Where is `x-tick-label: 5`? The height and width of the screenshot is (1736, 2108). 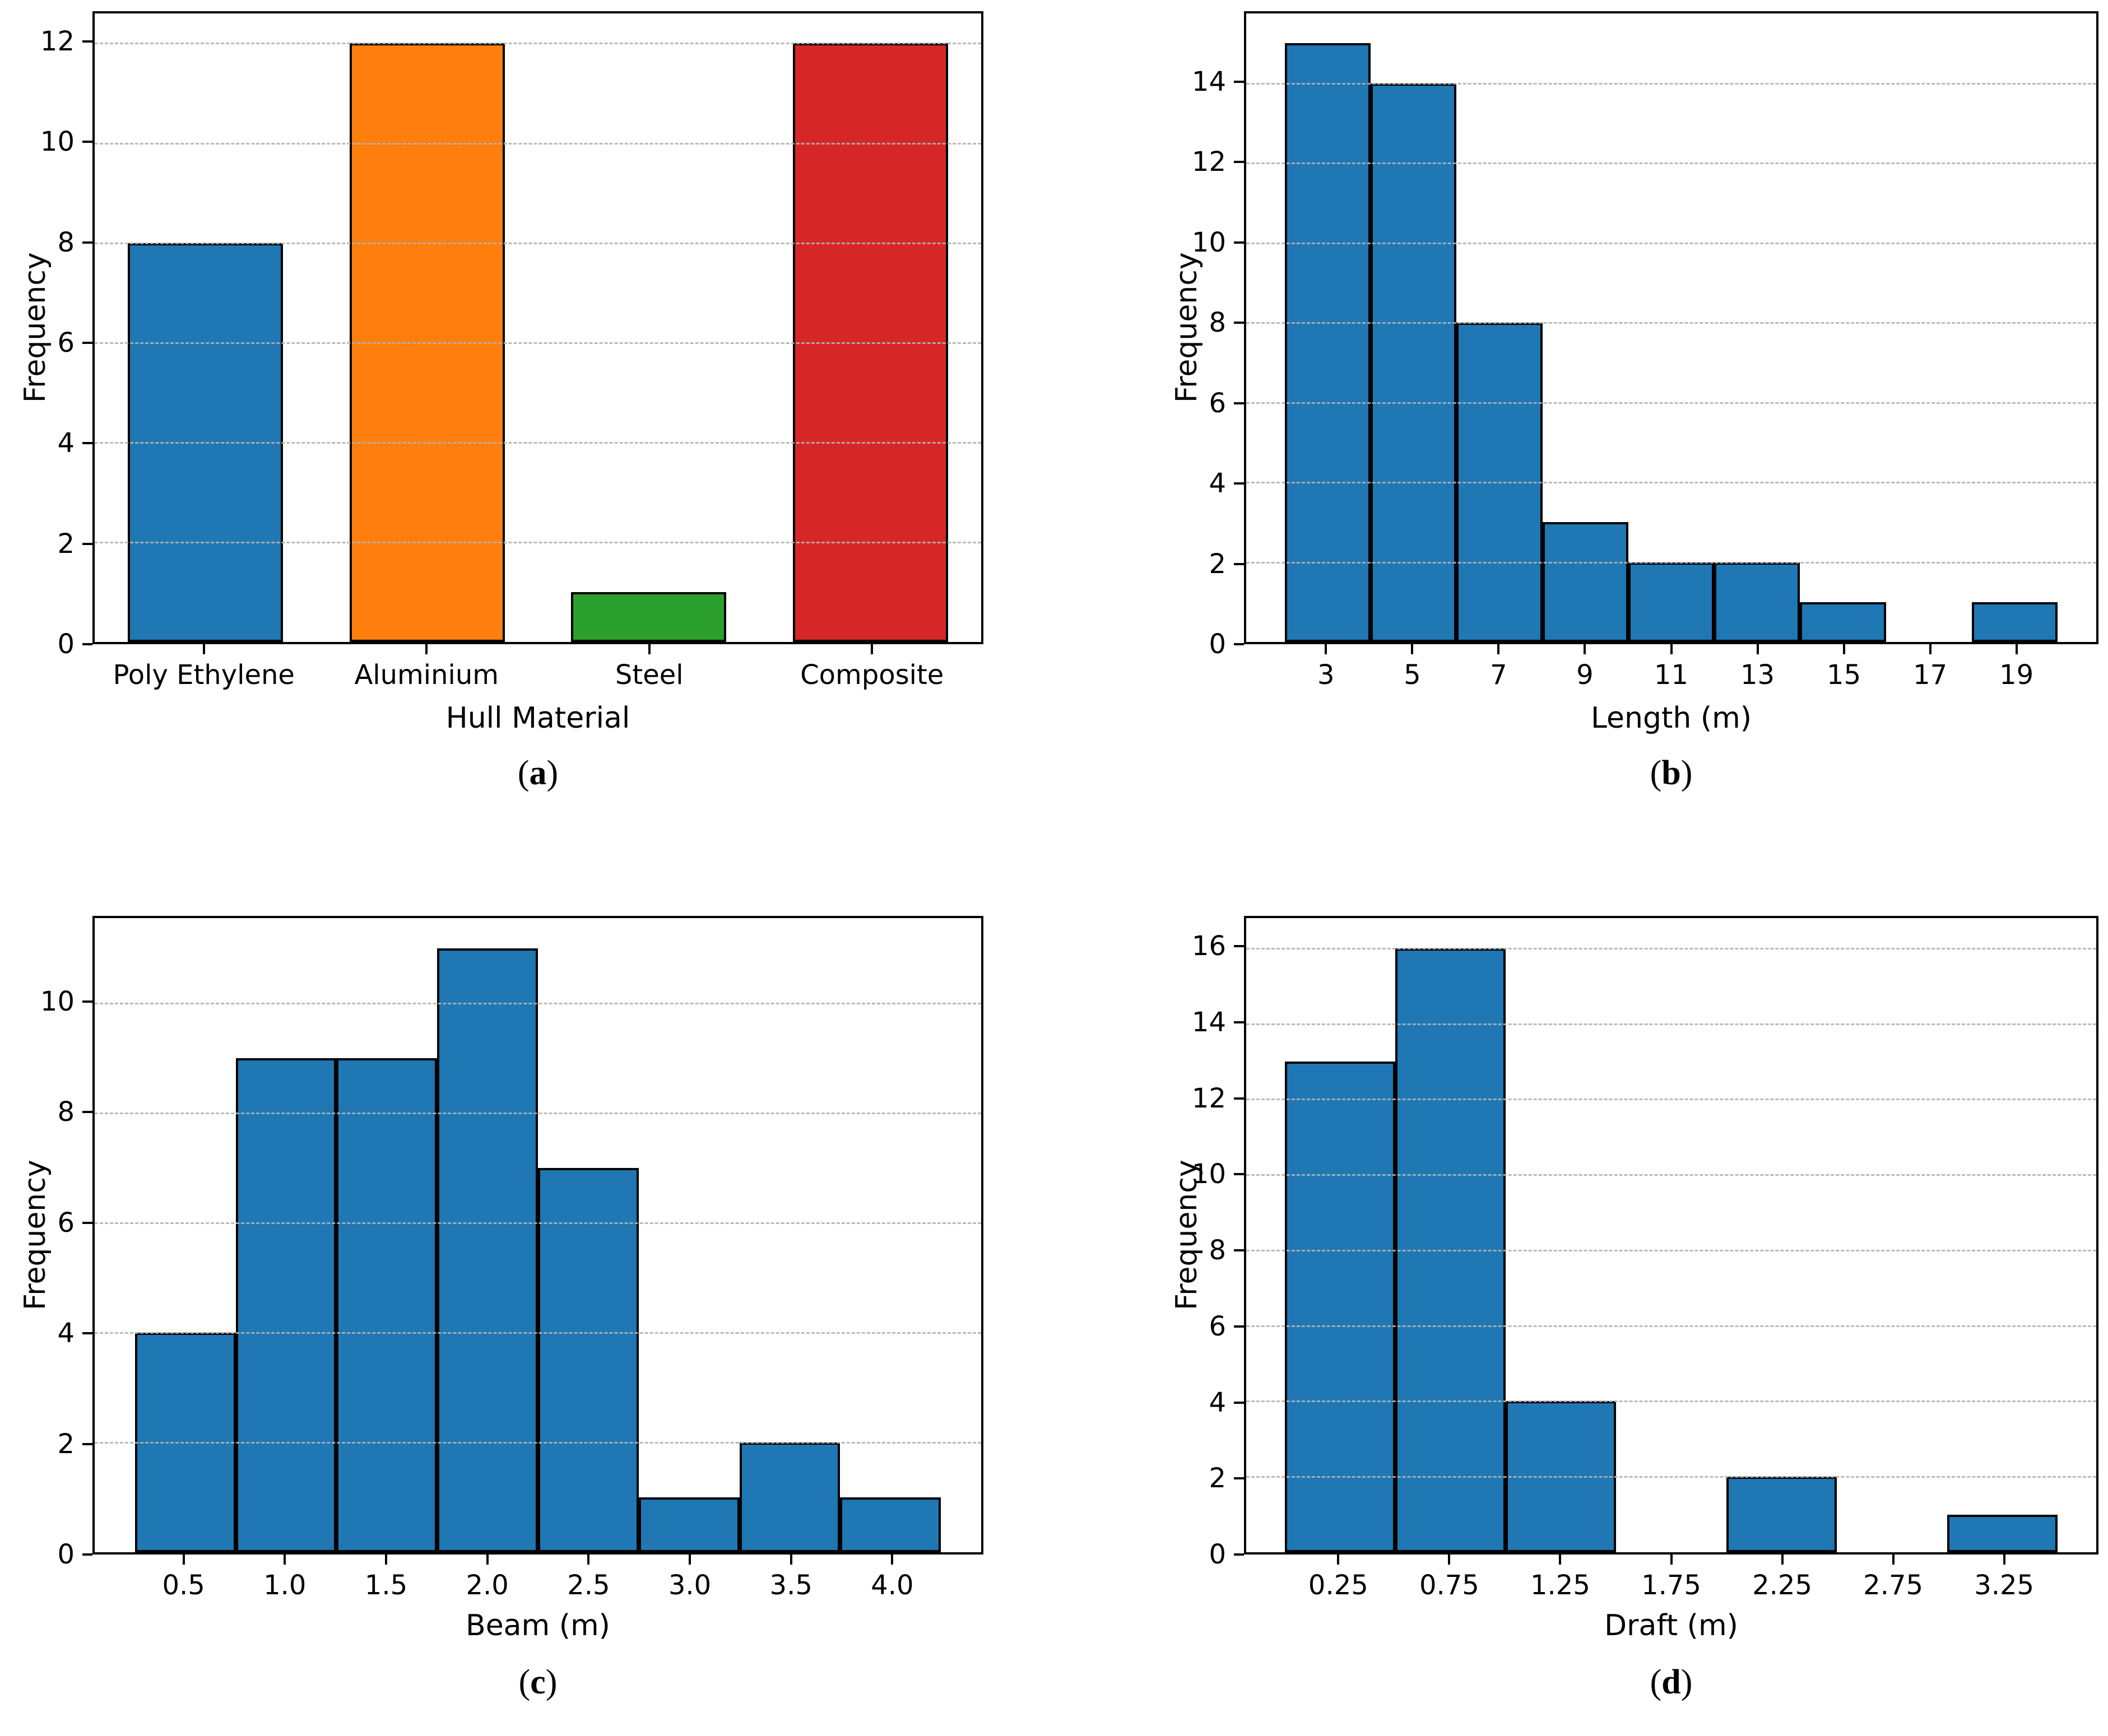
x-tick-label: 5 is located at coordinates (1412, 675).